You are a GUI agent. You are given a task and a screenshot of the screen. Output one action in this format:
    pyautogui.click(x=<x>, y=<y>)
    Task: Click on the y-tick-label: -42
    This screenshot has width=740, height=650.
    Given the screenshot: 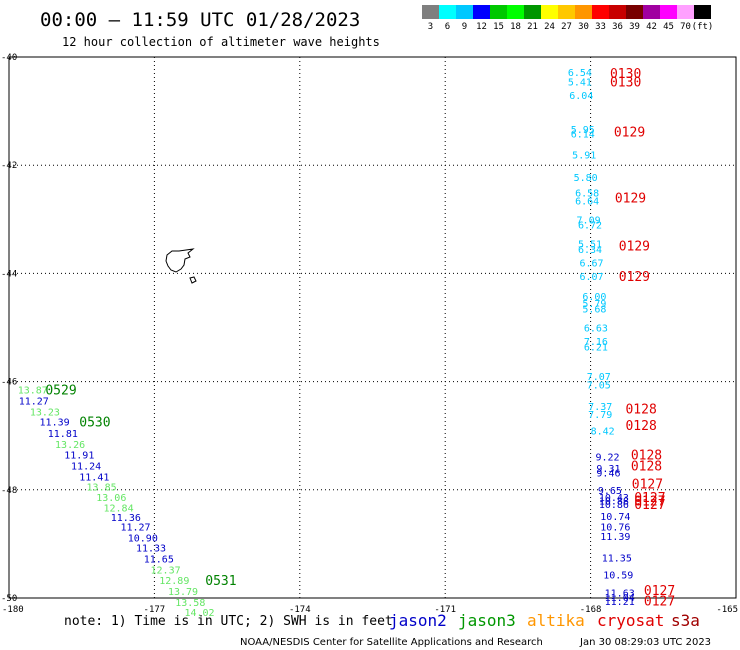 What is the action you would take?
    pyautogui.click(x=9, y=166)
    